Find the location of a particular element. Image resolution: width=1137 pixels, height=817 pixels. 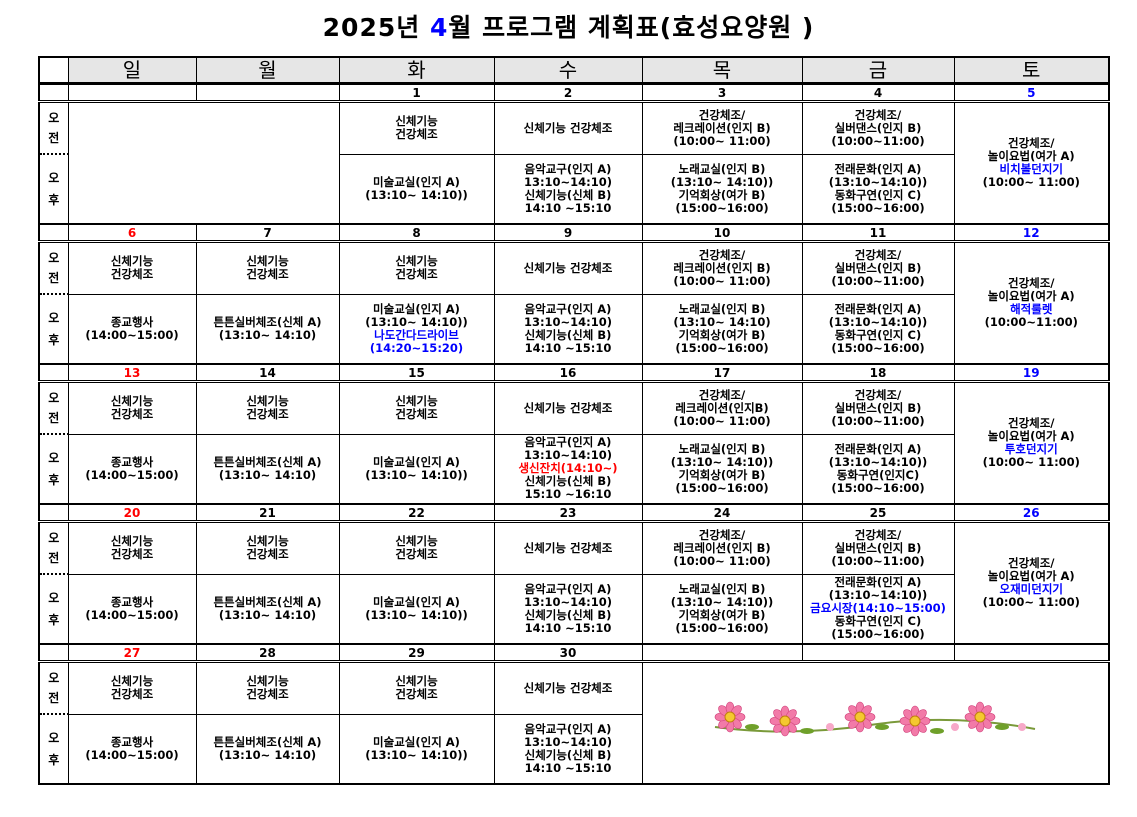

am-label-char: 오 is located at coordinates (54, 538).